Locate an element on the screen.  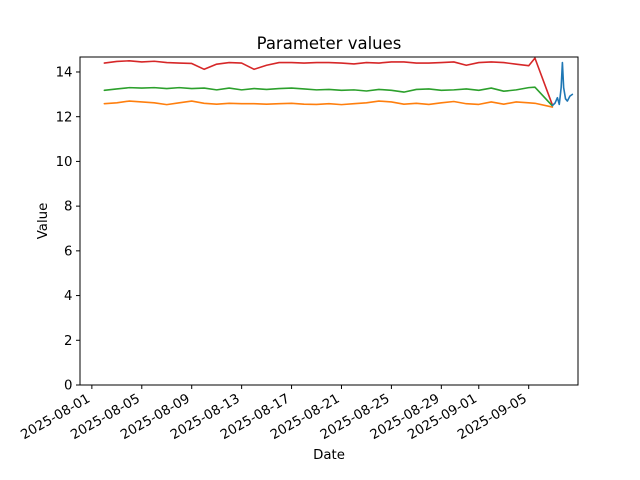
series-layer is located at coordinates (338, 82).